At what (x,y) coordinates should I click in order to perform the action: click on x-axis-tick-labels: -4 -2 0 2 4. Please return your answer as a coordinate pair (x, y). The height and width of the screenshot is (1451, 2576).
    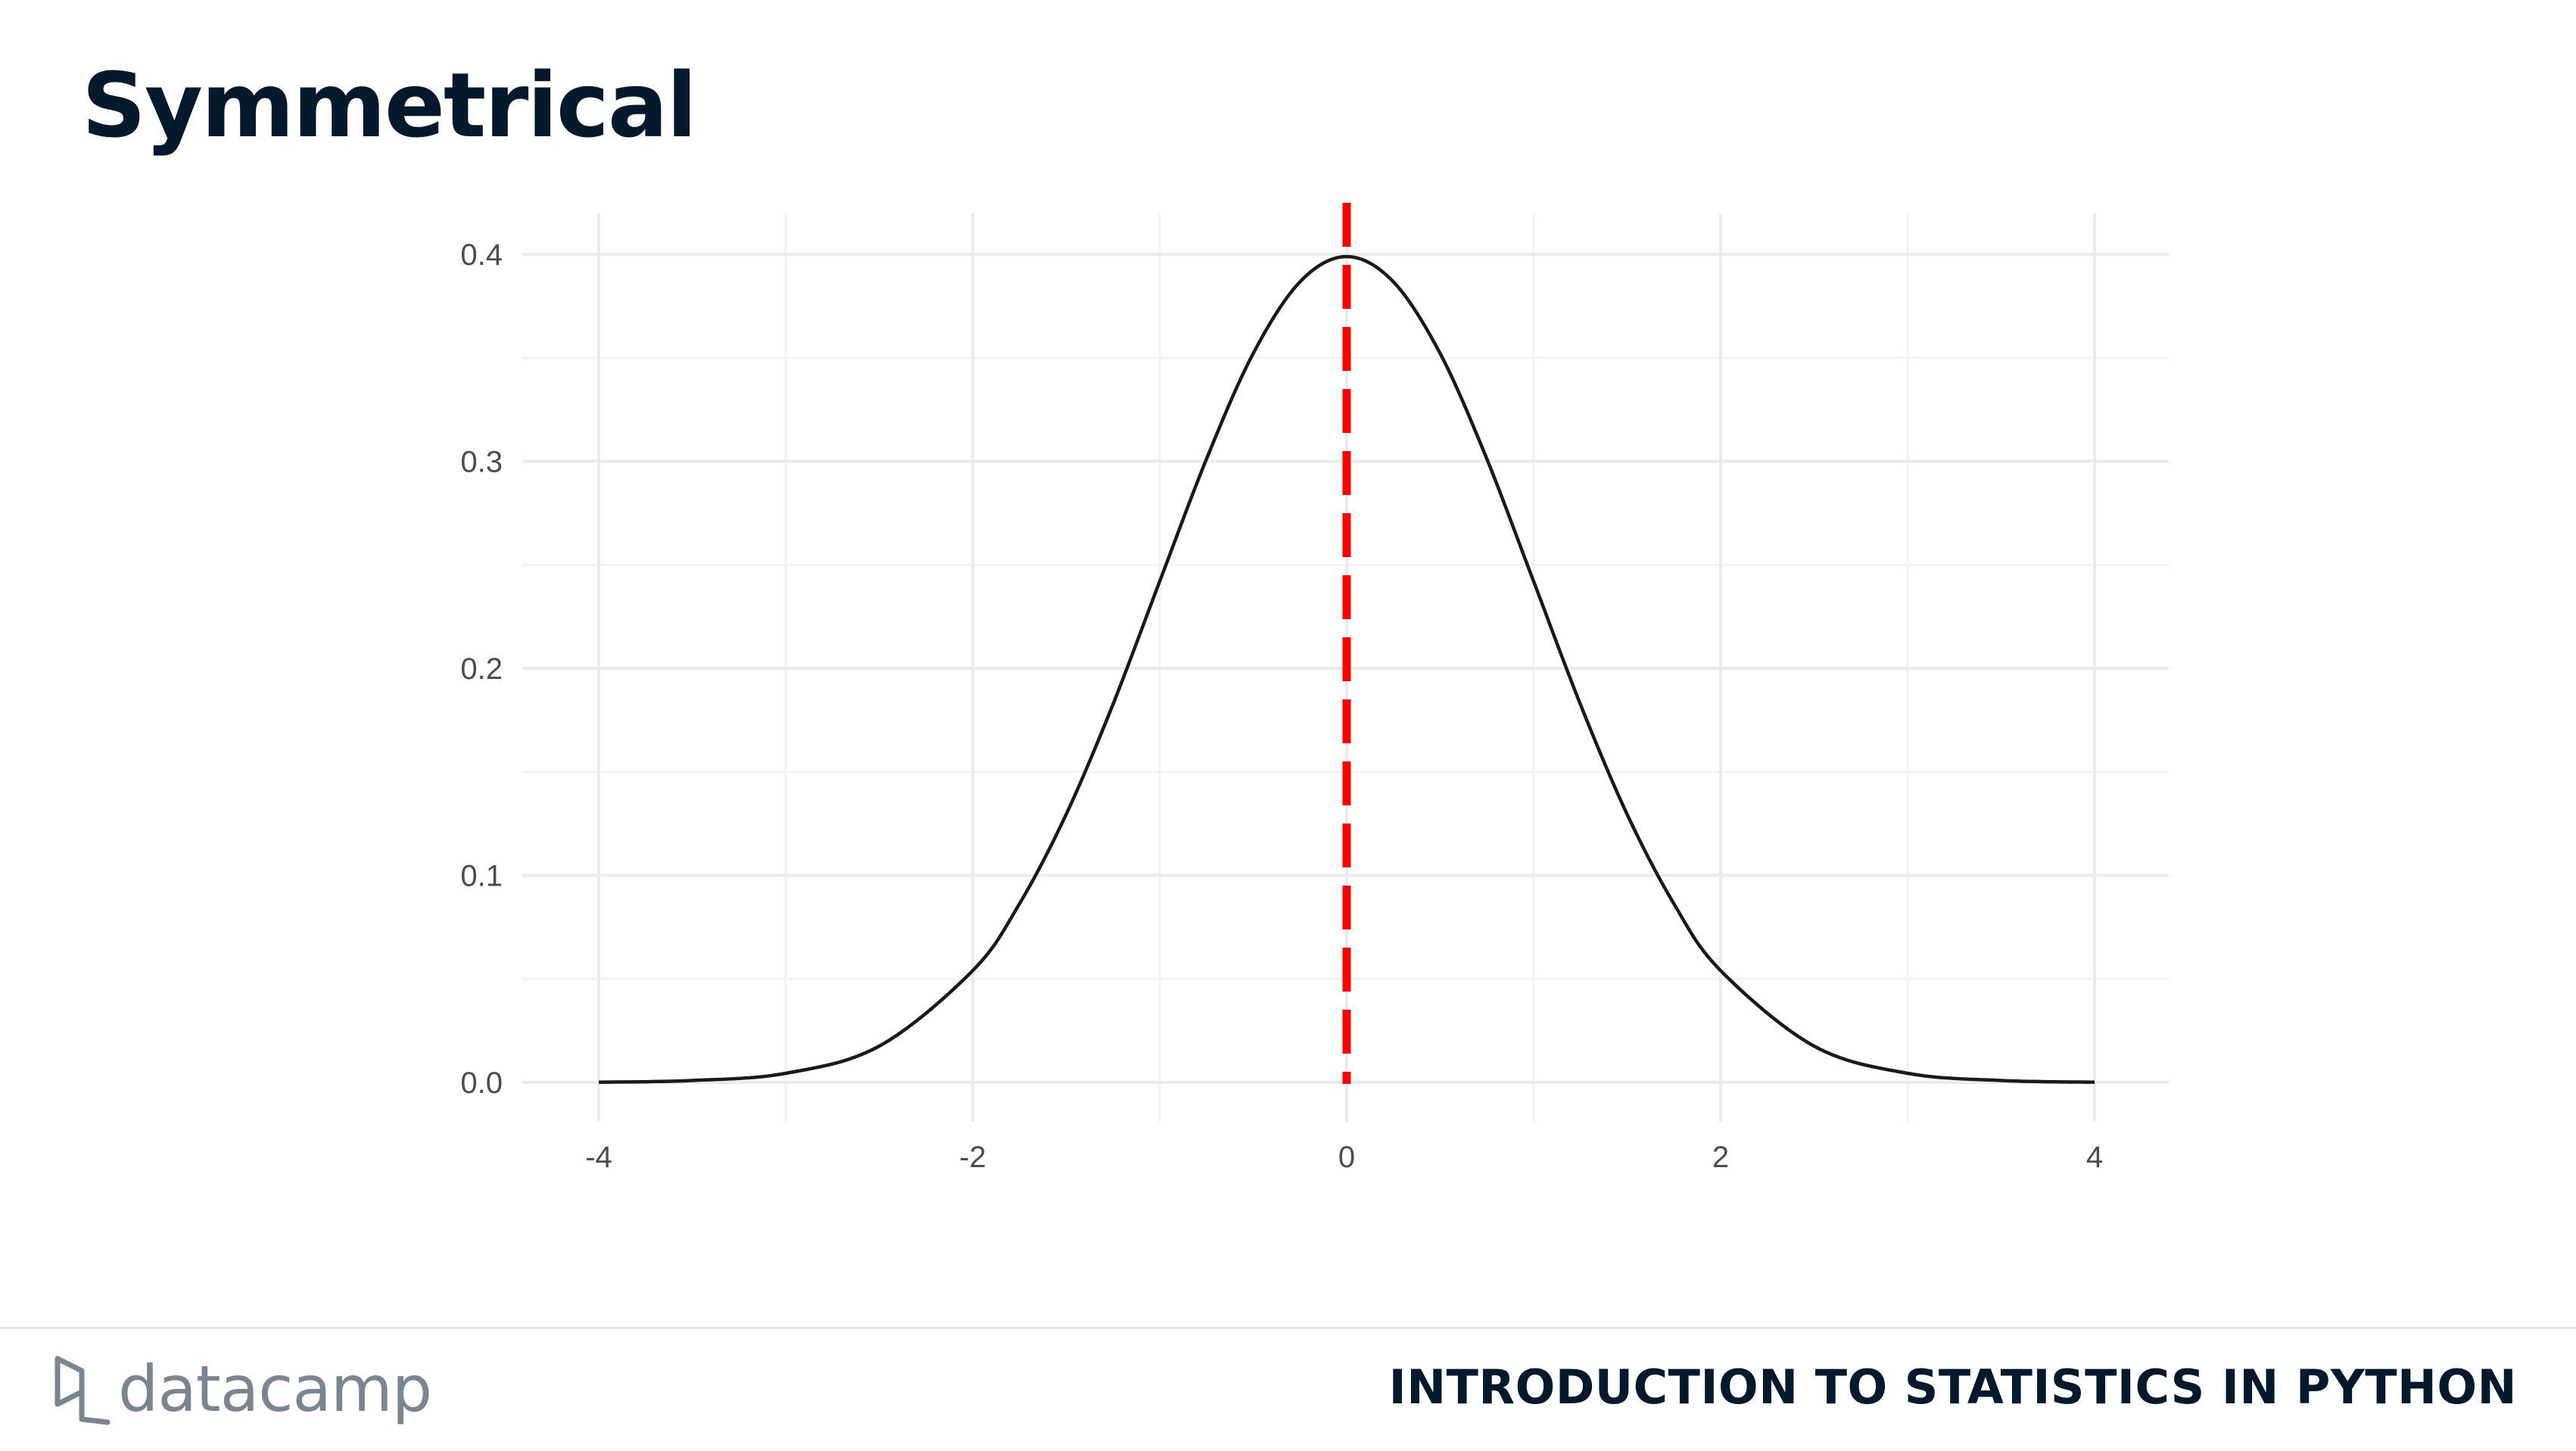
    Looking at the image, I should click on (1344, 1157).